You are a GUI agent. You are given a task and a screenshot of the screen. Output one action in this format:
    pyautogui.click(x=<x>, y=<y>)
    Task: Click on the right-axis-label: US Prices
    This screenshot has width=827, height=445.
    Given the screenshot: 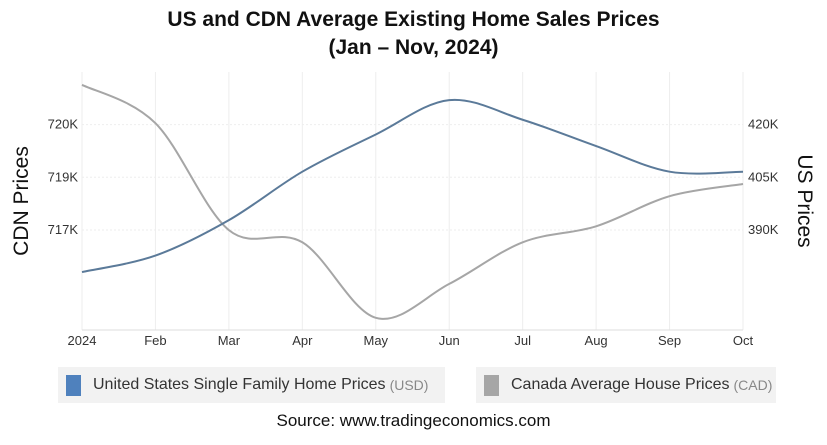 What is the action you would take?
    pyautogui.click(x=804, y=200)
    